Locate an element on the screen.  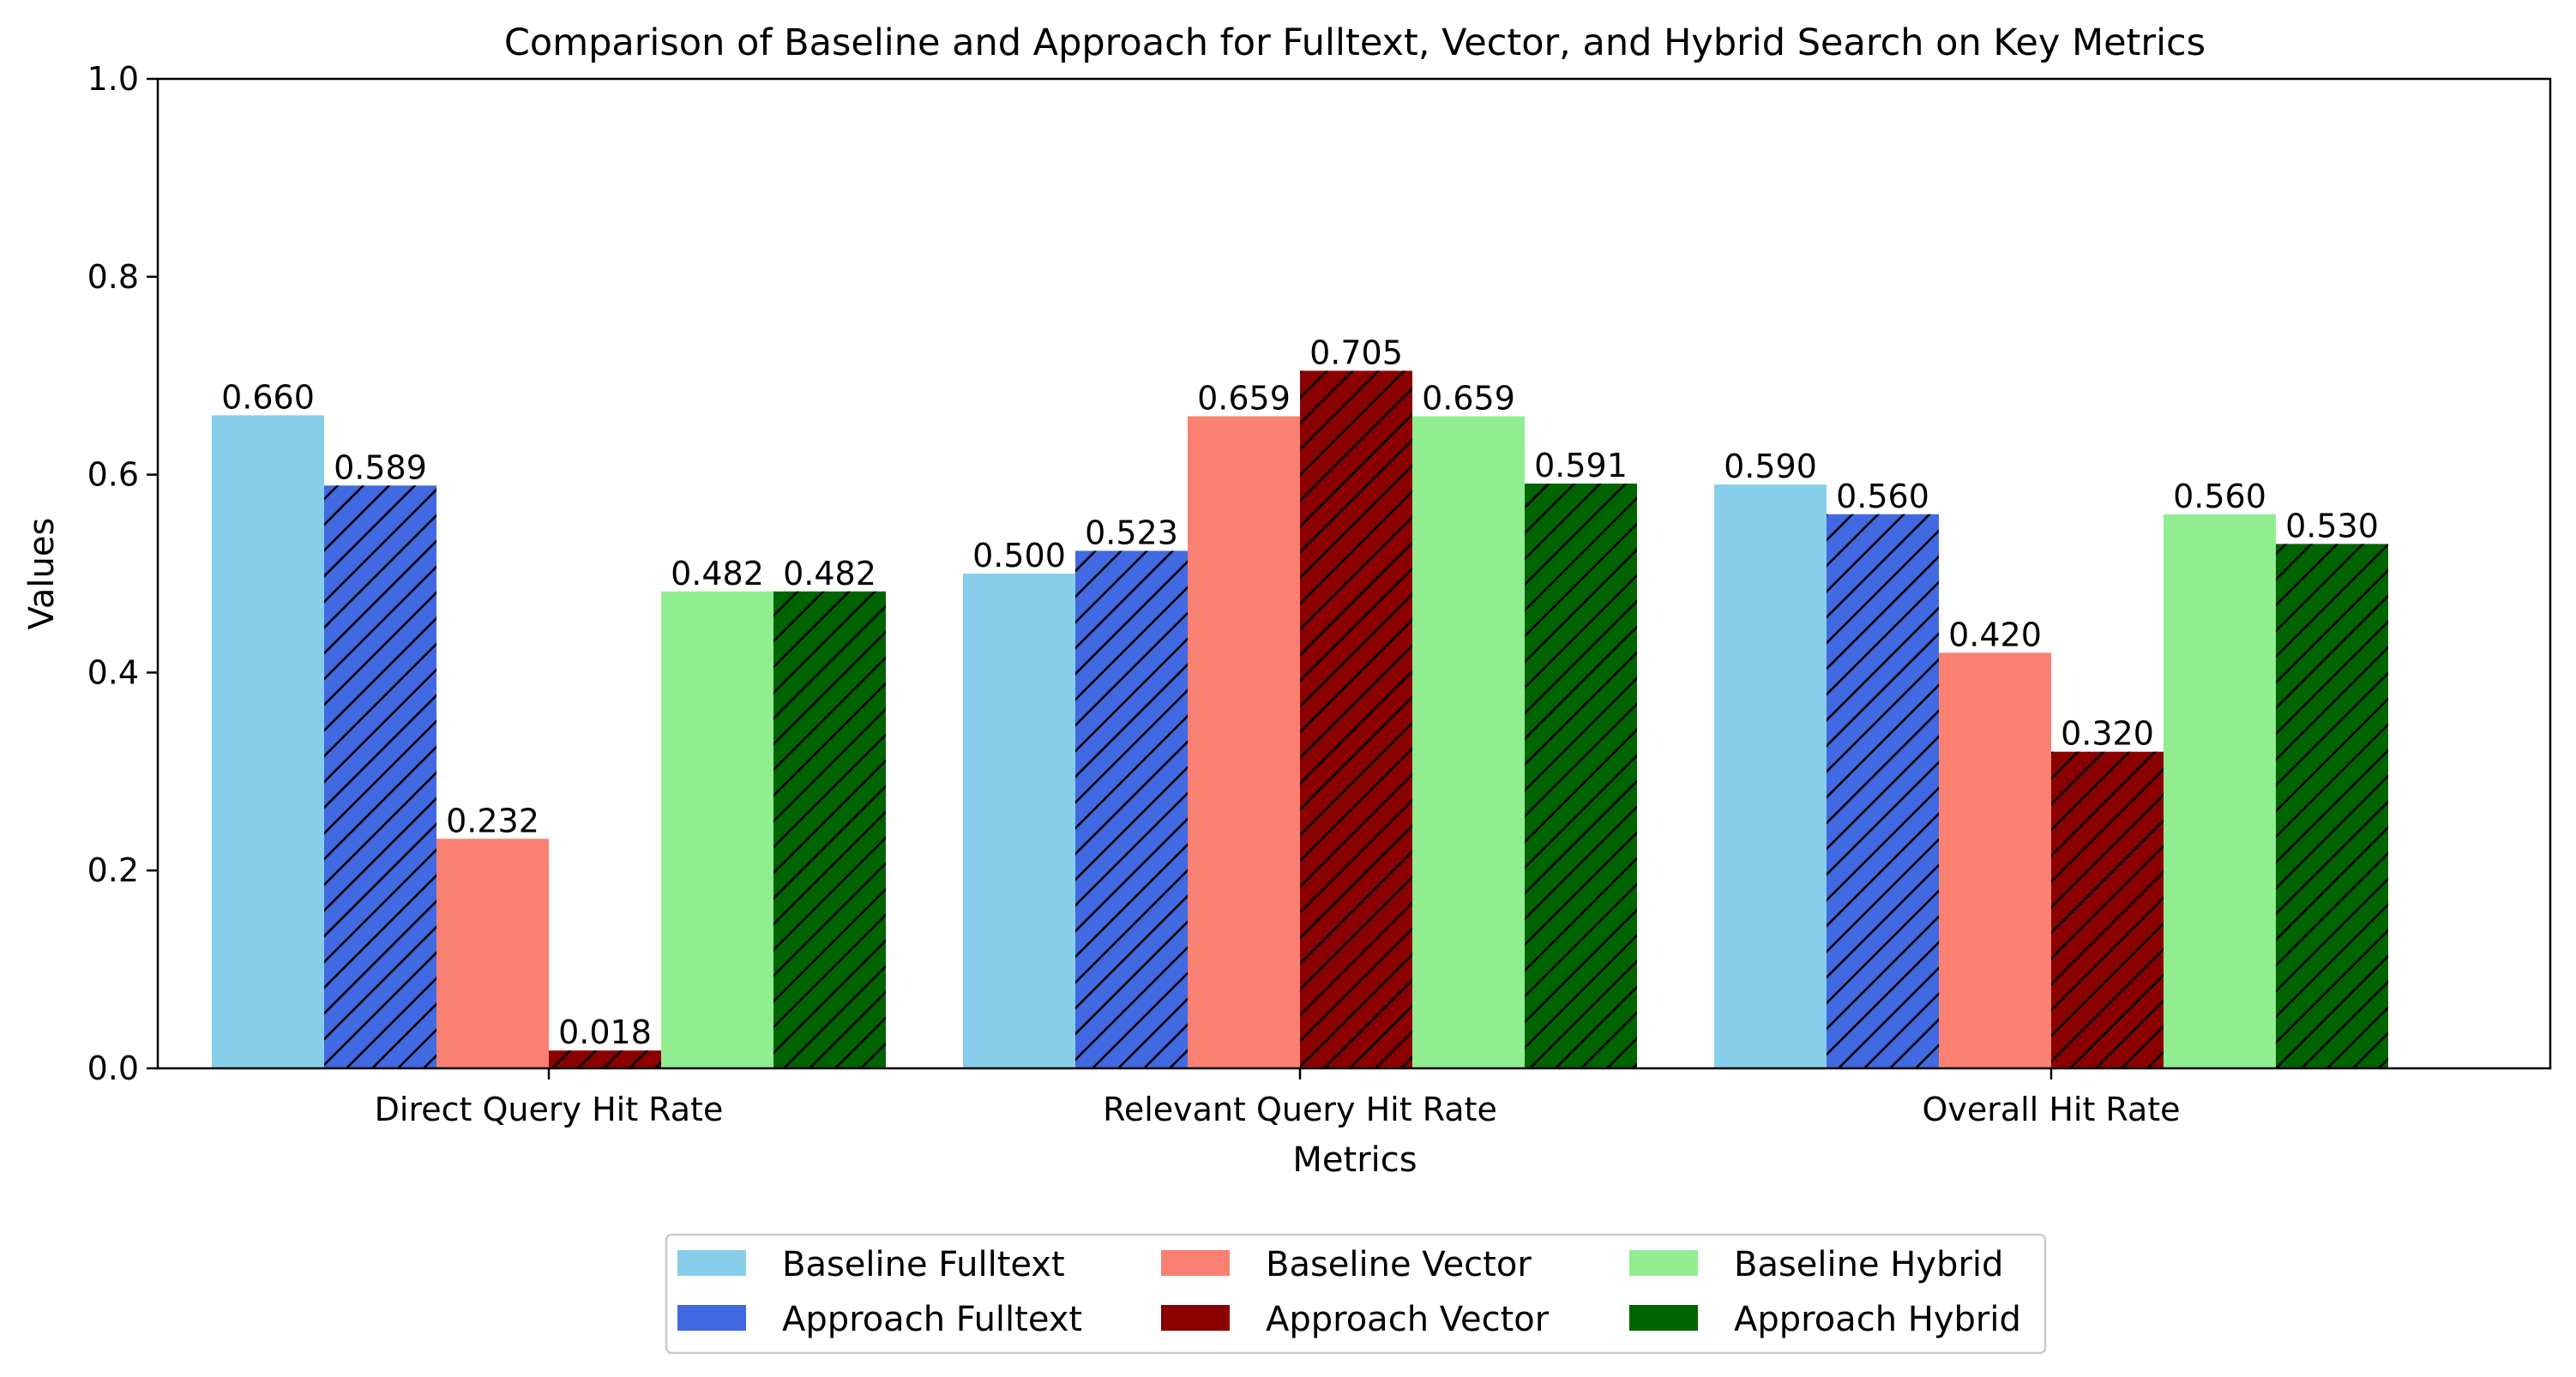
legend-swatch-approach-hybrid is located at coordinates (1663, 1318).